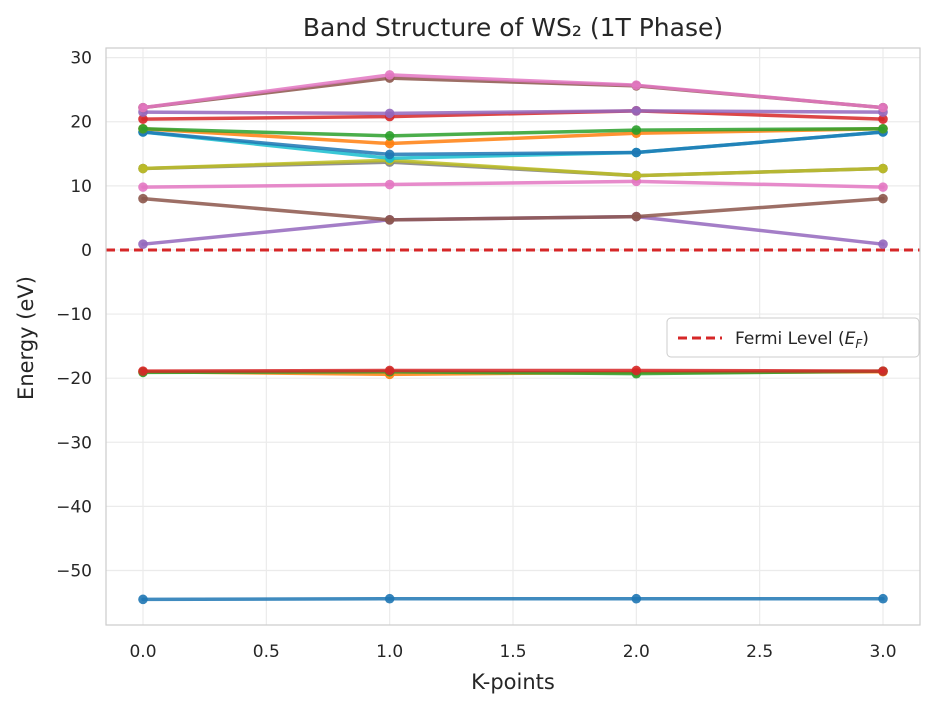 Image resolution: width=934 pixels, height=708 pixels. I want to click on chart-title: Band Structure of WS₂ (1T Phase), so click(513, 27).